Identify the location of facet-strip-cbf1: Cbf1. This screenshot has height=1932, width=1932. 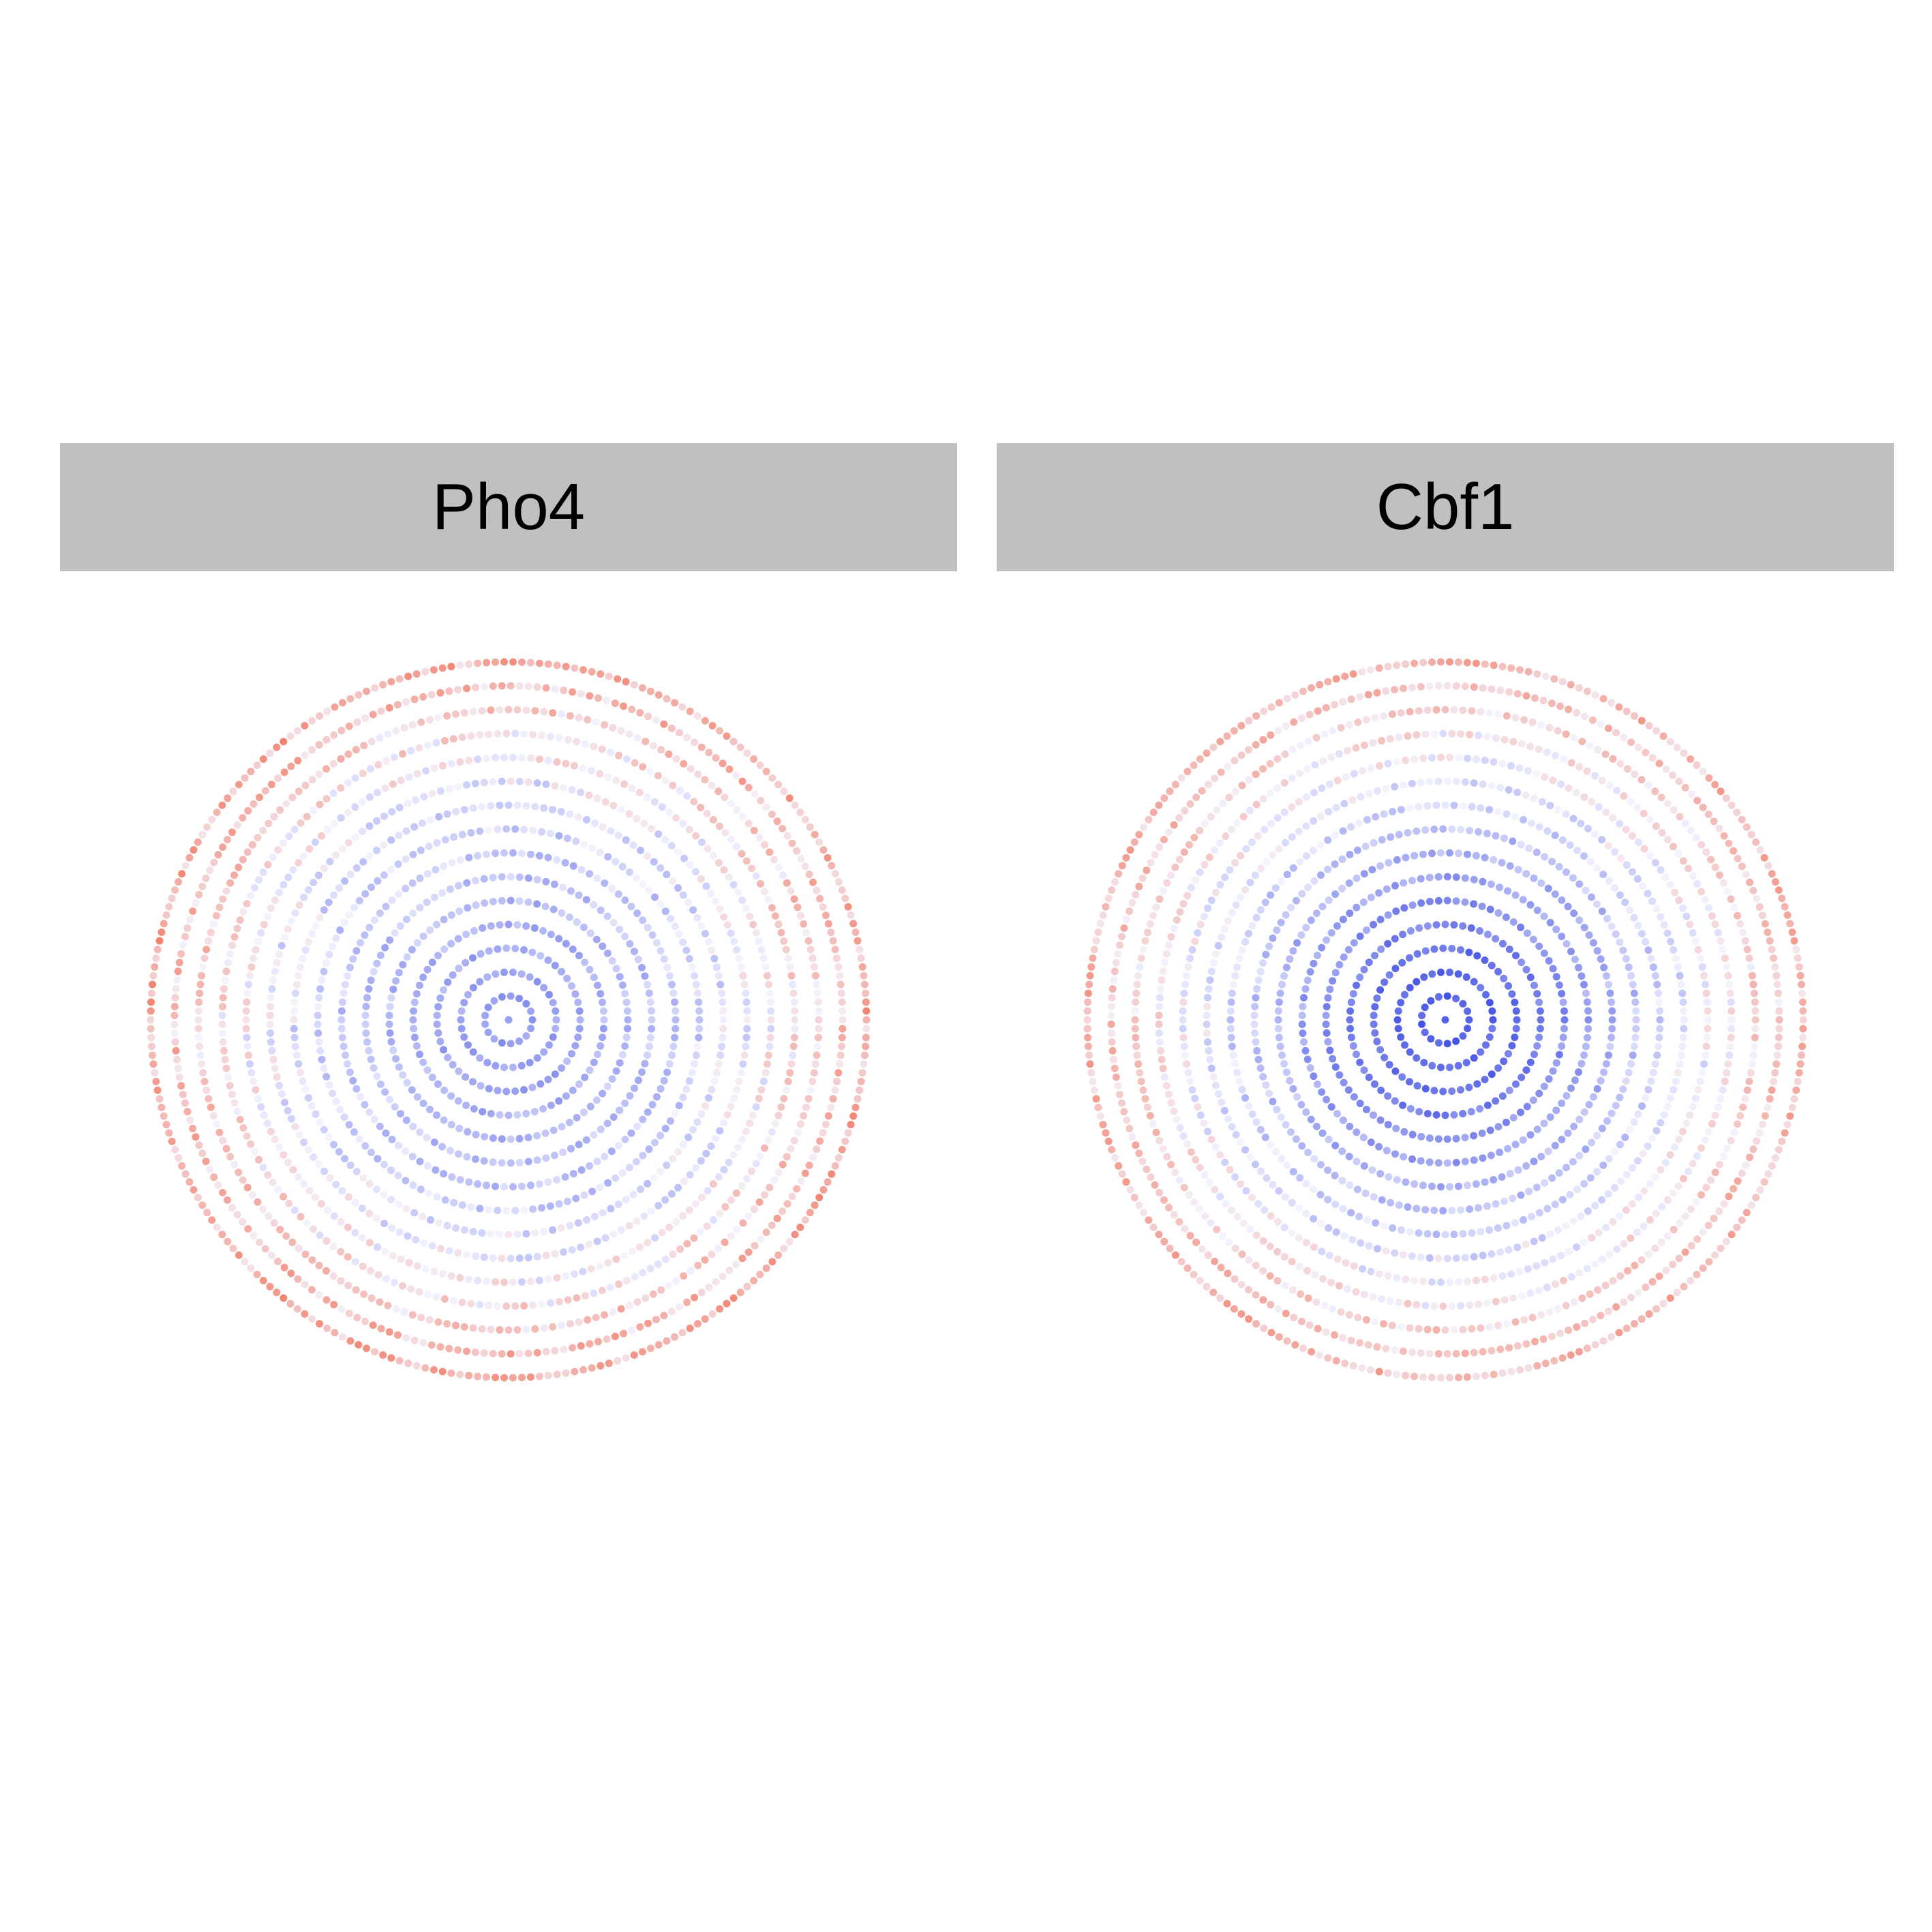
(1445, 507).